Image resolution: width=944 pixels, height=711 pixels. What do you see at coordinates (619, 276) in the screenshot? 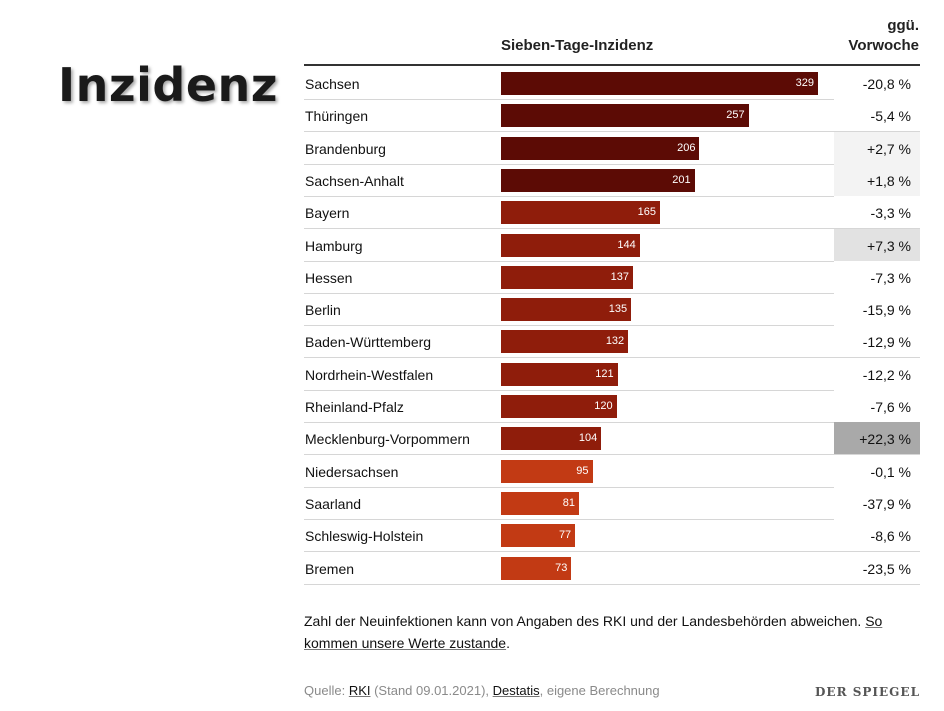
I see `bar-value-label: 137` at bounding box center [619, 276].